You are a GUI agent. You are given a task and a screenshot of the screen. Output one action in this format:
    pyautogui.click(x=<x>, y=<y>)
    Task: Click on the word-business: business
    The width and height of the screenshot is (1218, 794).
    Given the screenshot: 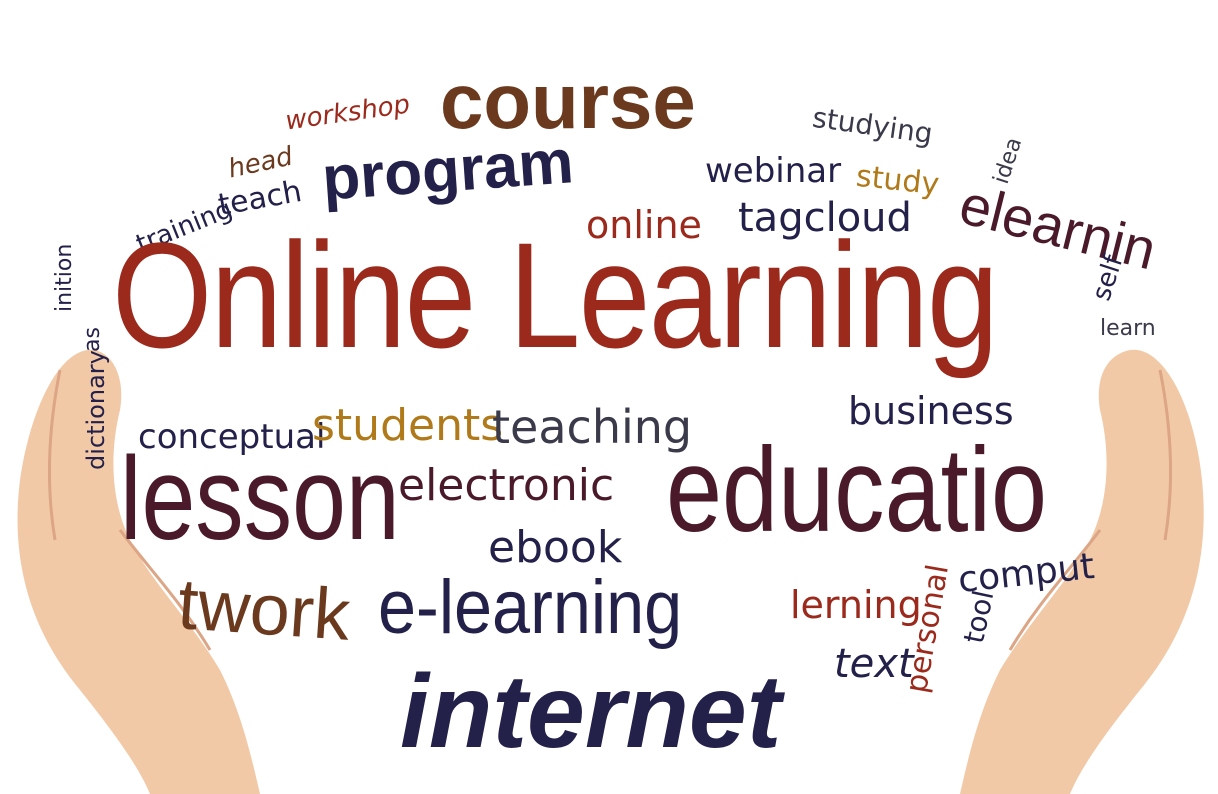 What is the action you would take?
    pyautogui.click(x=931, y=411)
    